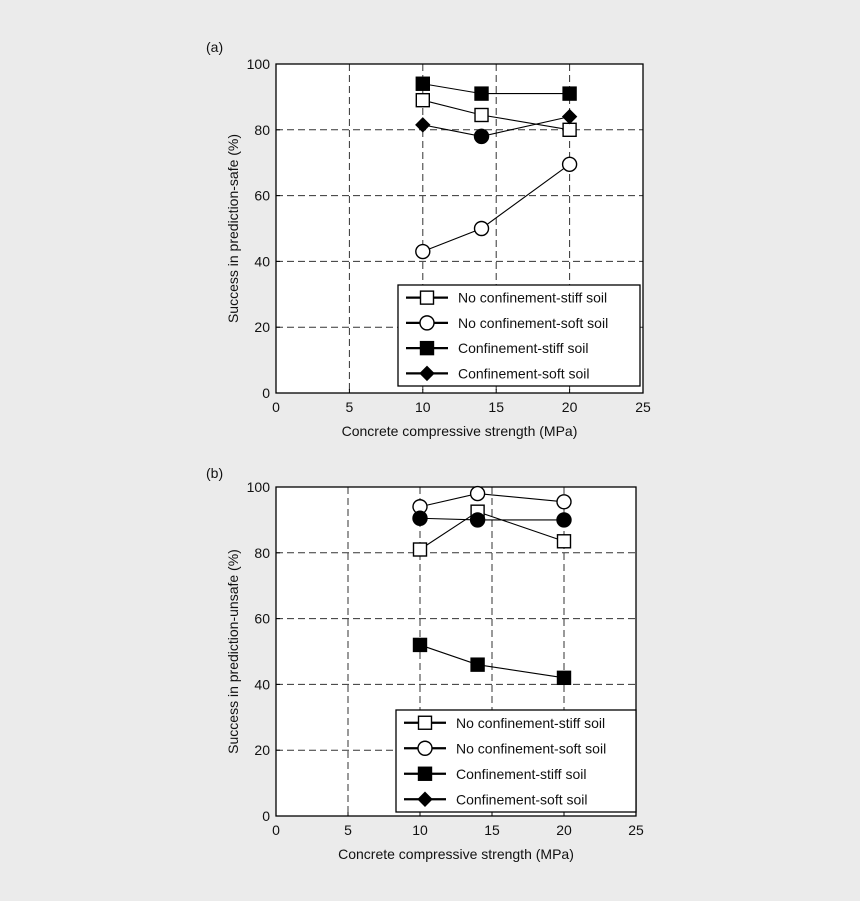 The height and width of the screenshot is (901, 860). I want to click on y-tick-label-b-4: 80, so click(262, 553).